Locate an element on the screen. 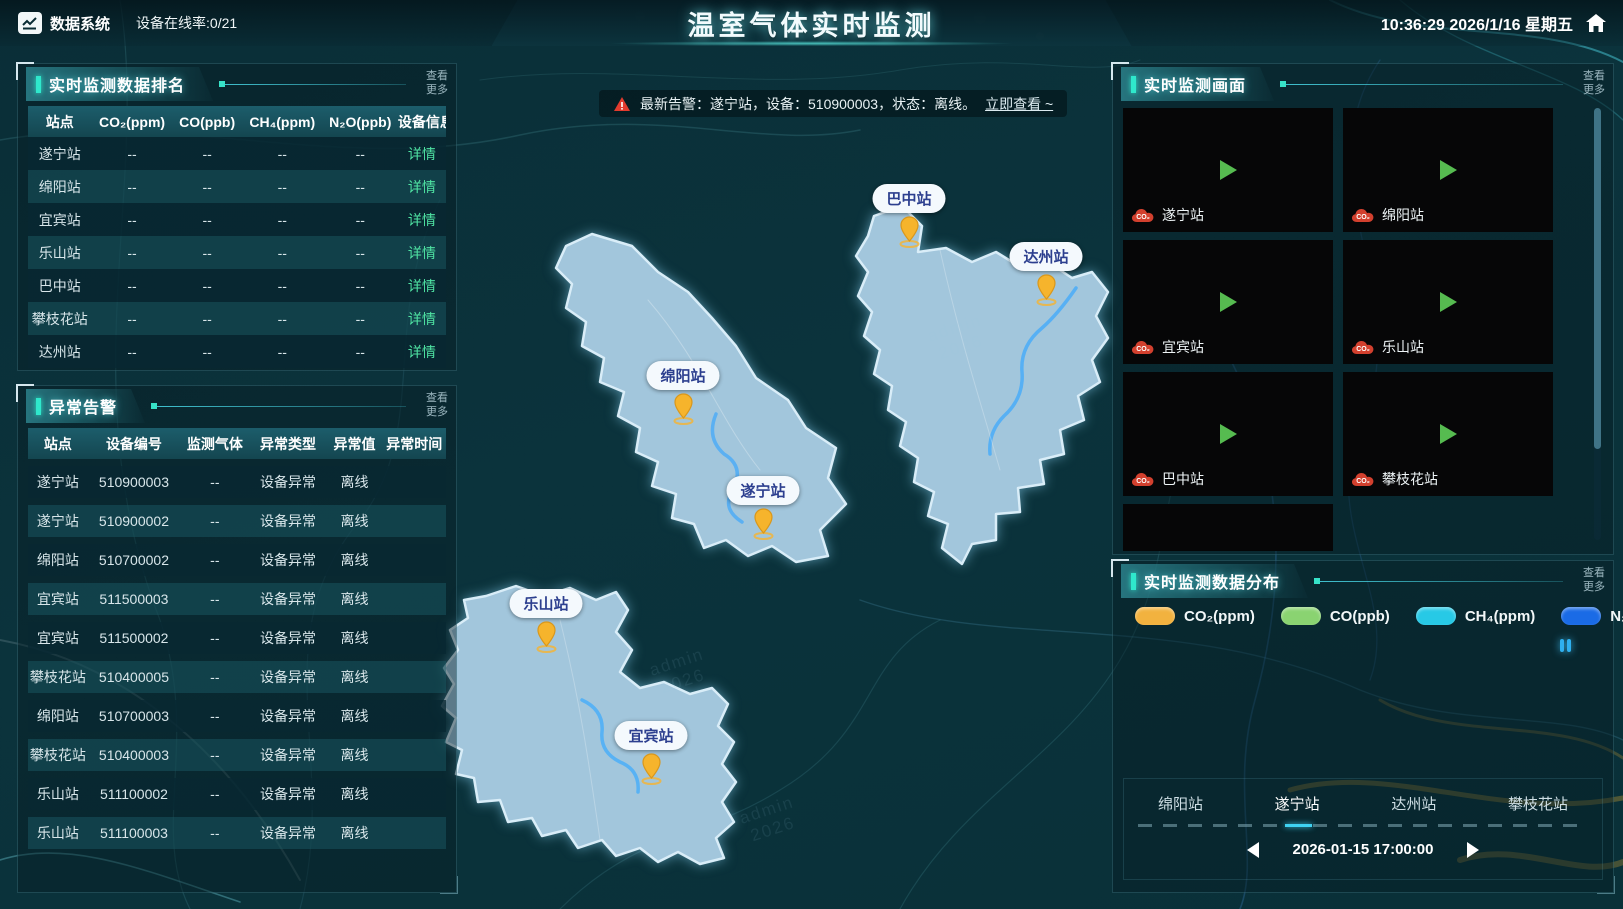 The width and height of the screenshot is (1623, 909). column-header: 站点 is located at coordinates (57, 443).